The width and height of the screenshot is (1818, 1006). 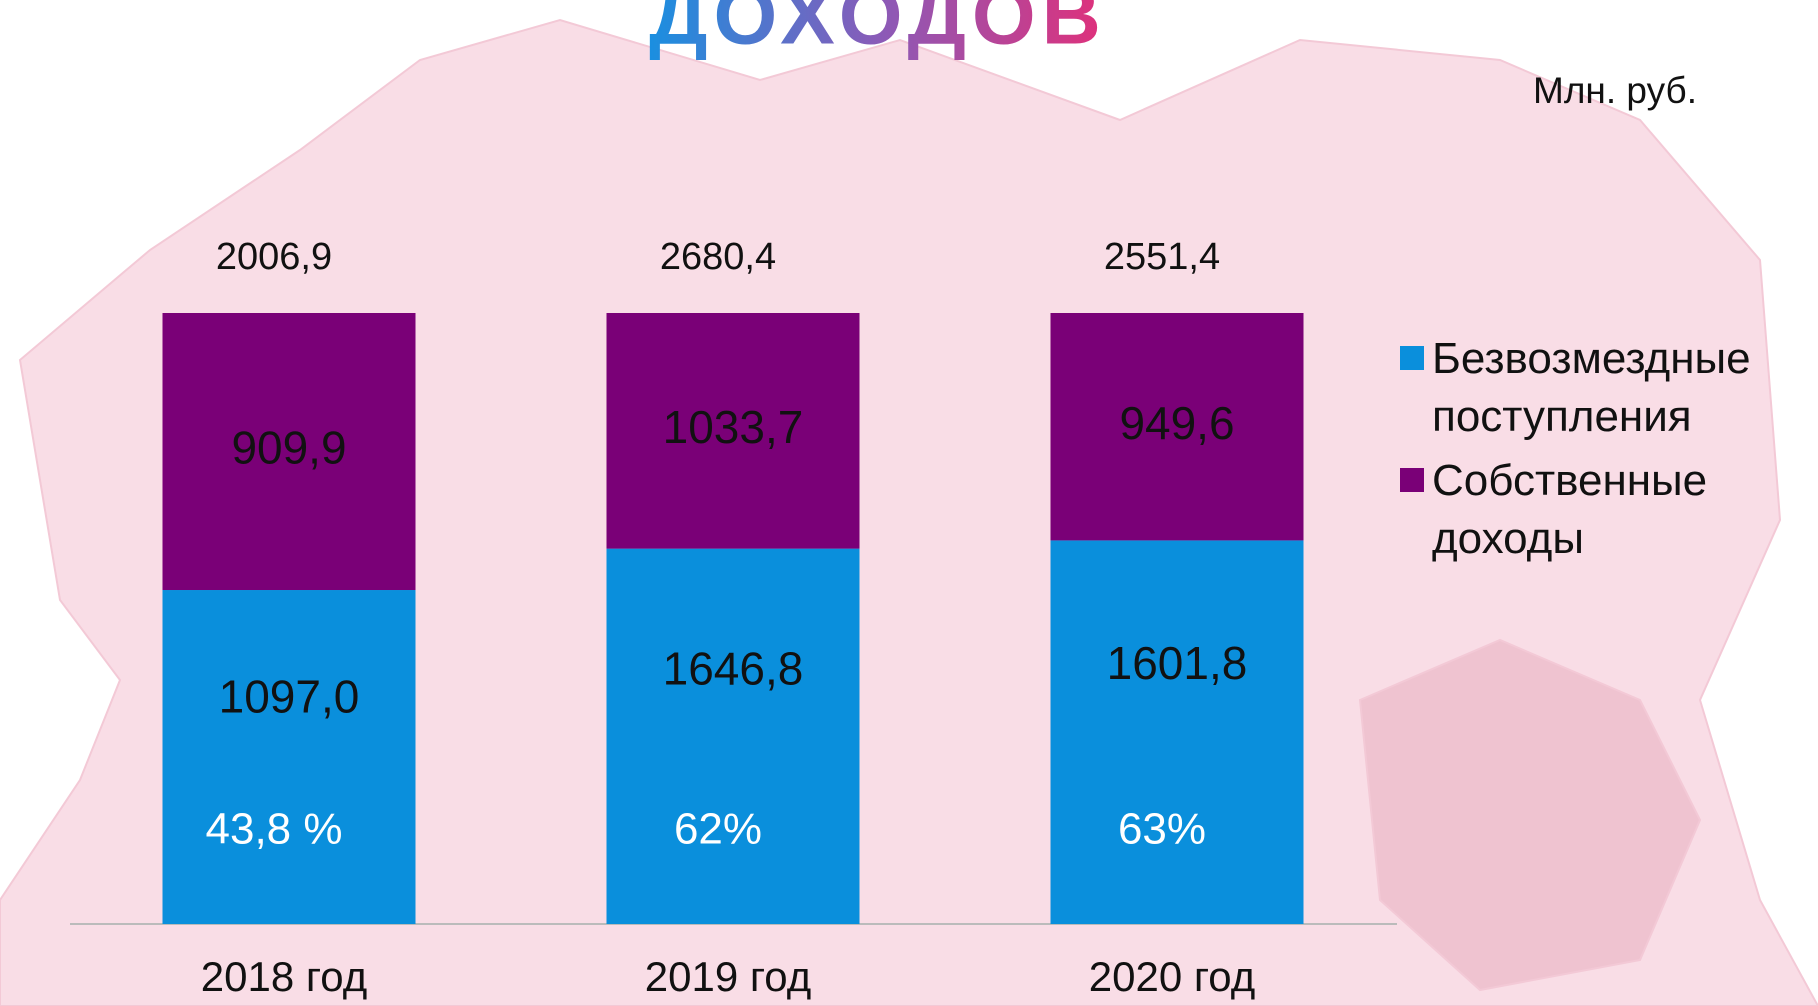 I want to click on unit-label: Млн. руб., so click(x=1615, y=90).